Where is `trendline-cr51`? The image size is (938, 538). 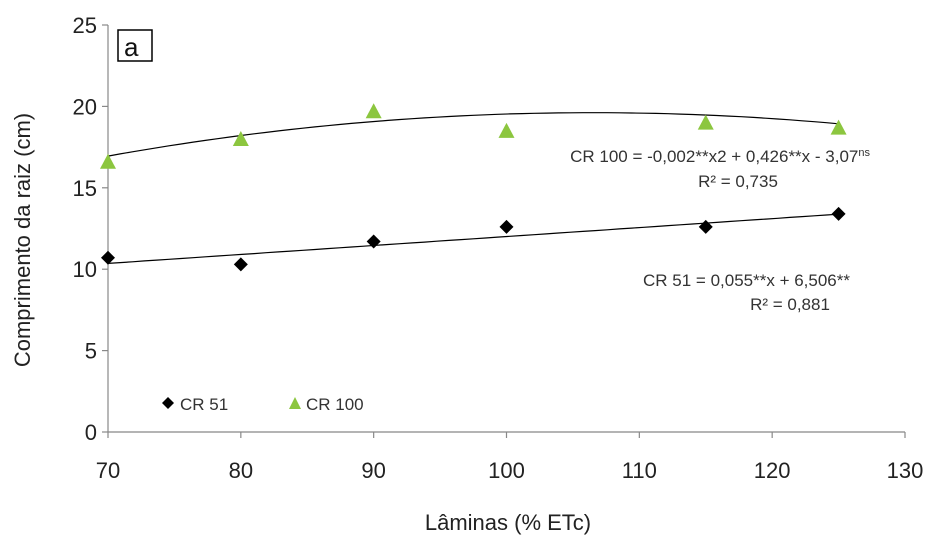 trendline-cr51 is located at coordinates (473, 238).